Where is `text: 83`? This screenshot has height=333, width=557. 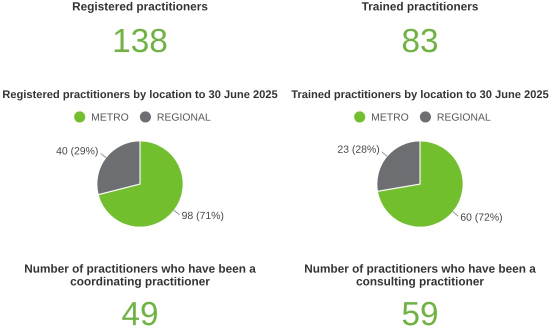
text: 83 is located at coordinates (420, 40).